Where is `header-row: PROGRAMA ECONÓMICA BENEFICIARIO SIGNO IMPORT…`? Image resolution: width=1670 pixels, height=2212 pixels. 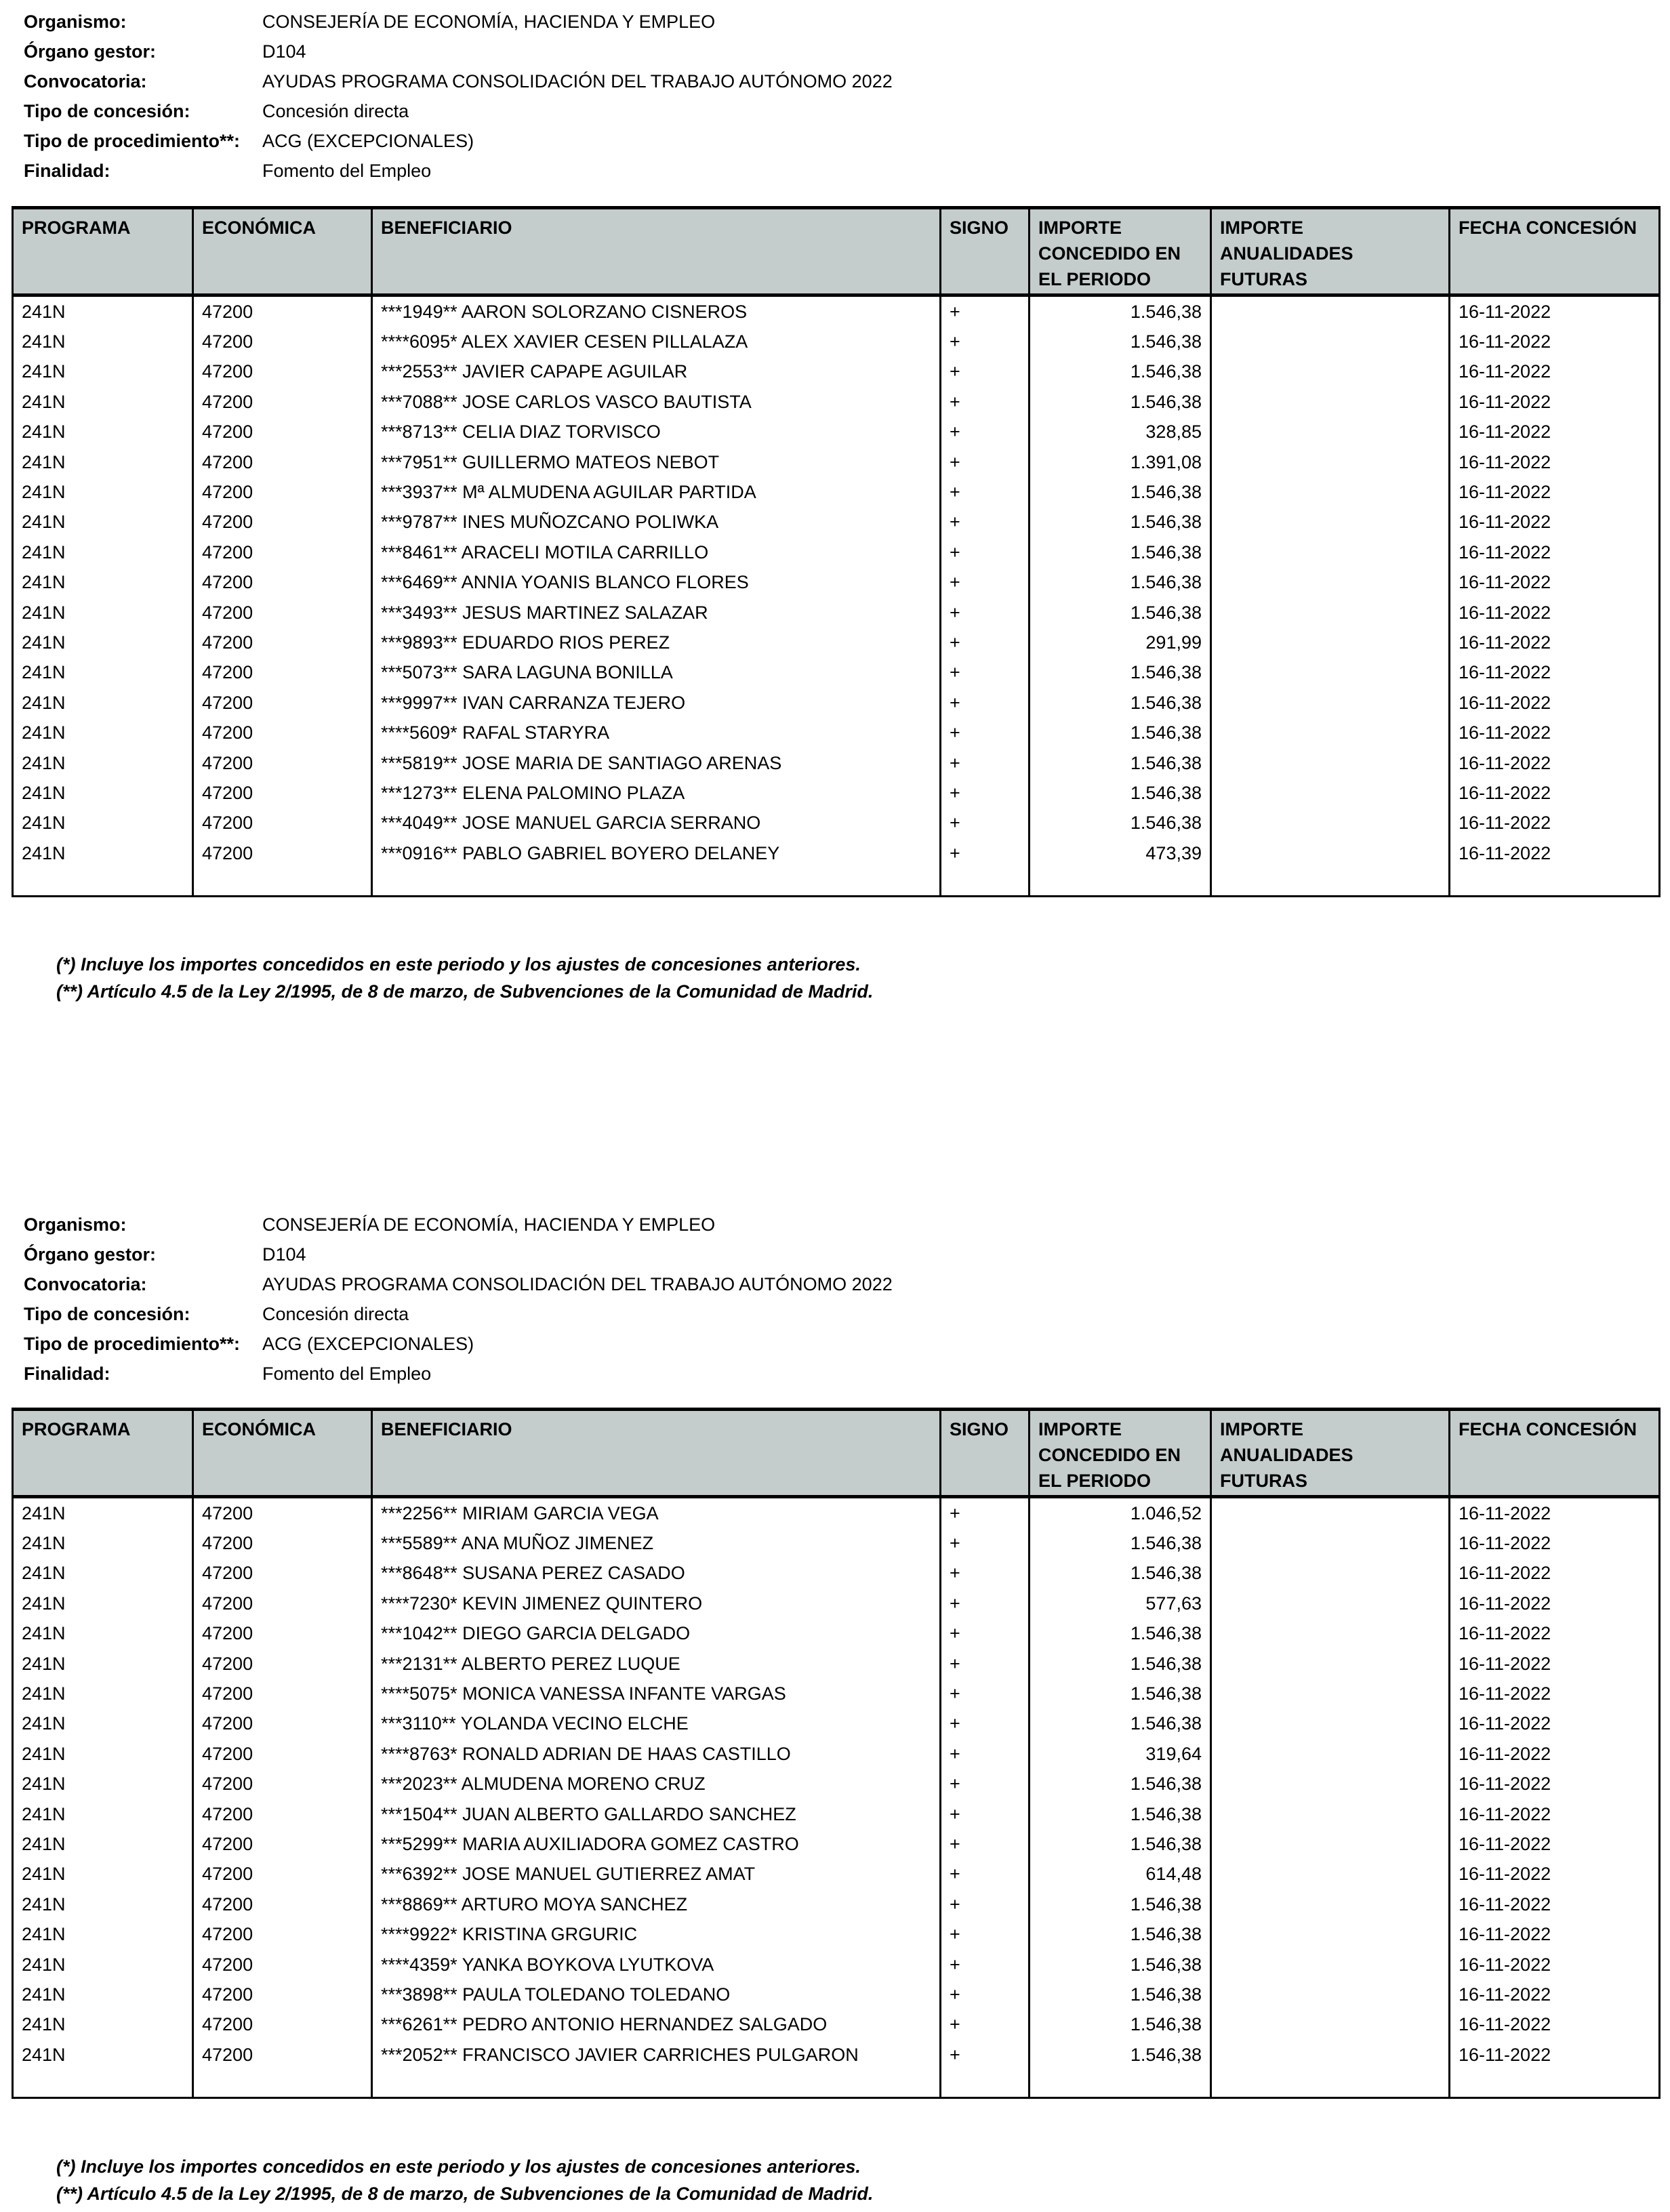 header-row: PROGRAMA ECONÓMICA BENEFICIARIO SIGNO IMPORT… is located at coordinates (836, 1453).